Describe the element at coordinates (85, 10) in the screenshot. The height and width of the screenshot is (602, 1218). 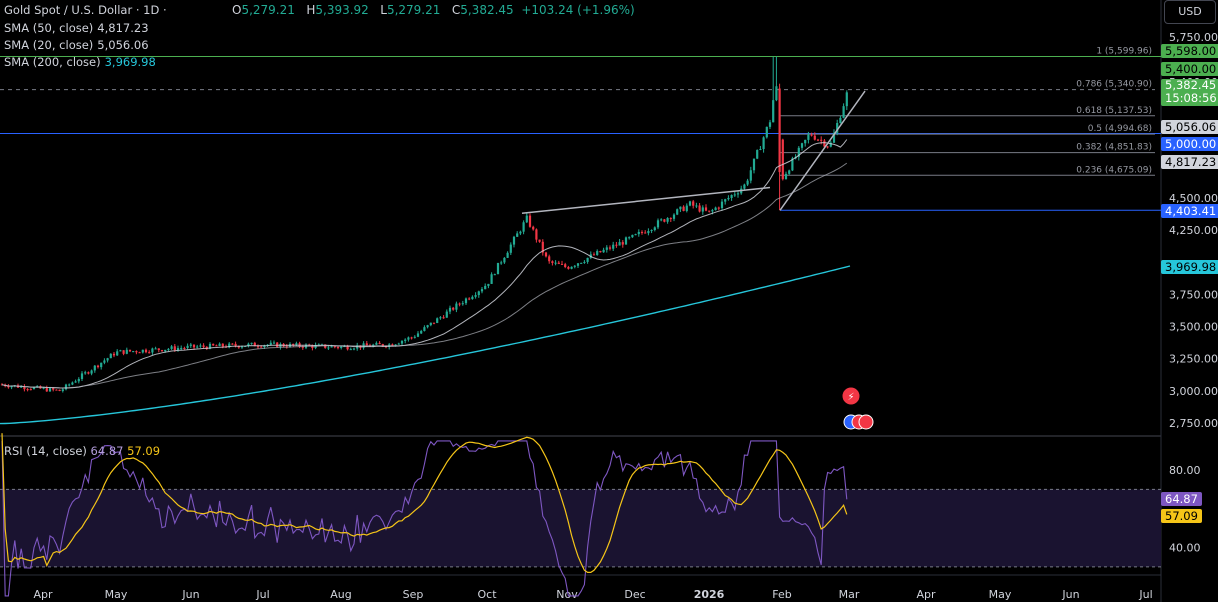
I see `symbol-title: Gold Spot / U.S. Dollar · 1D ·` at that location.